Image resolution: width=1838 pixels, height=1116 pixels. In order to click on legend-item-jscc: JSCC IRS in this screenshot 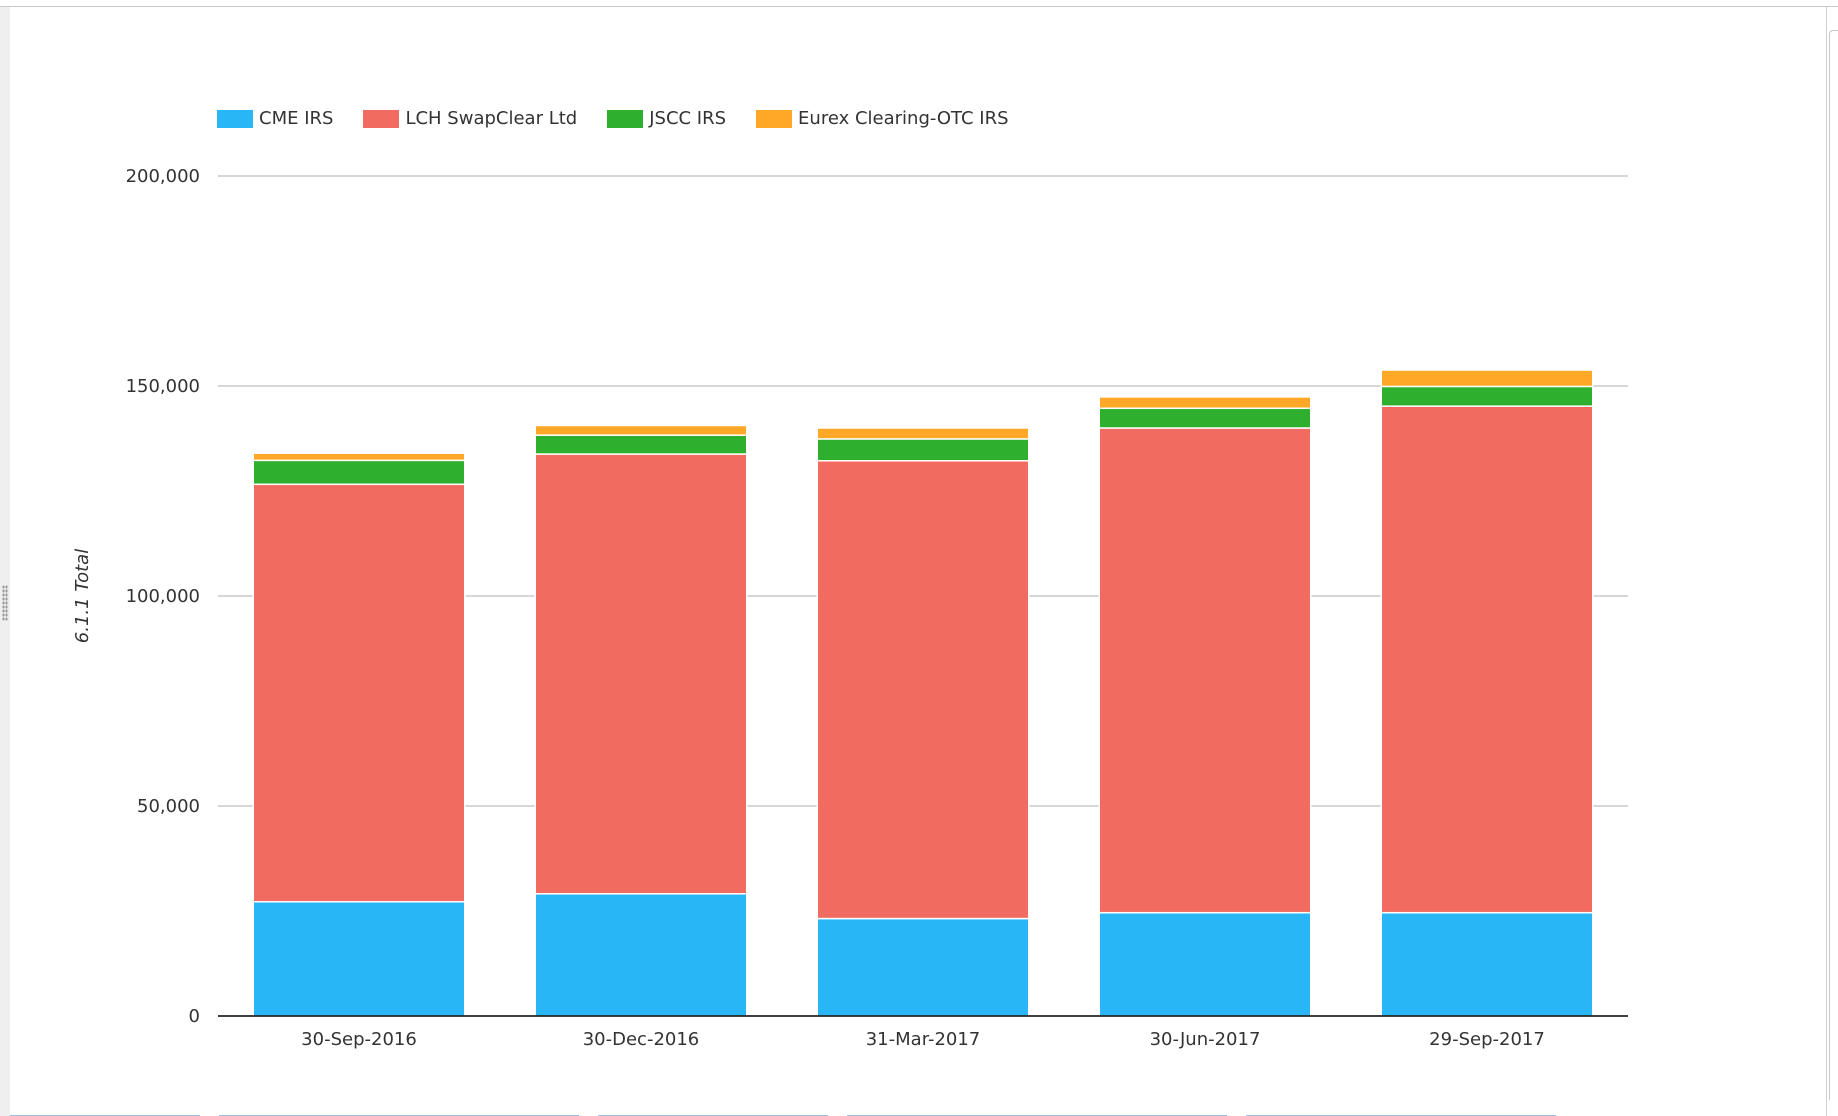, I will do `click(666, 118)`.